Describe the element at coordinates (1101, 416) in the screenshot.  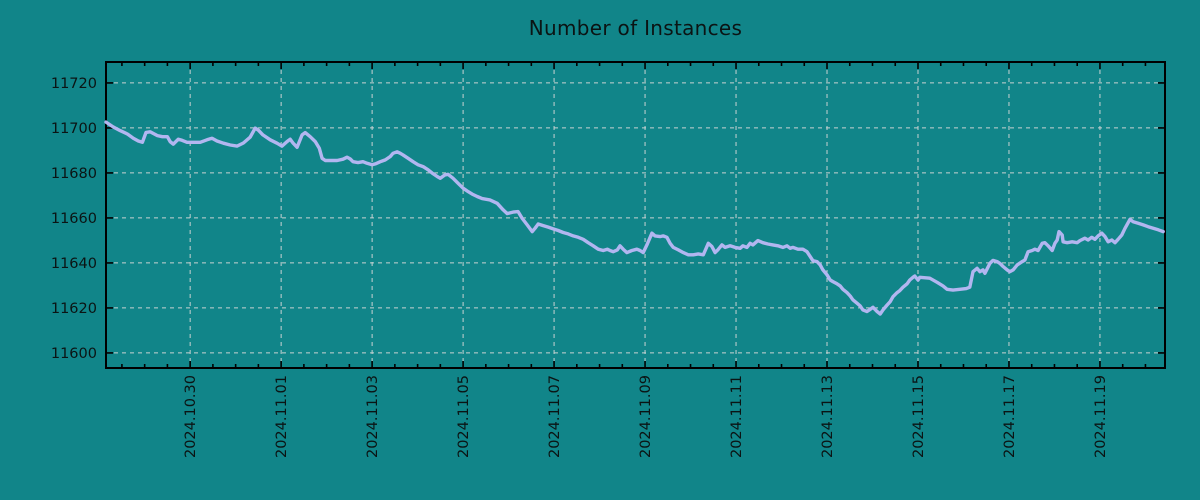
I see `x-tick-label: 2024.11.19` at that location.